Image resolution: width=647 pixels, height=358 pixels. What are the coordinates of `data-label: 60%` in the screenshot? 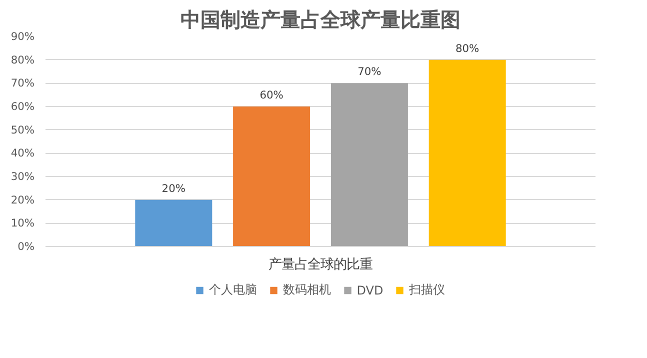 It's located at (272, 95).